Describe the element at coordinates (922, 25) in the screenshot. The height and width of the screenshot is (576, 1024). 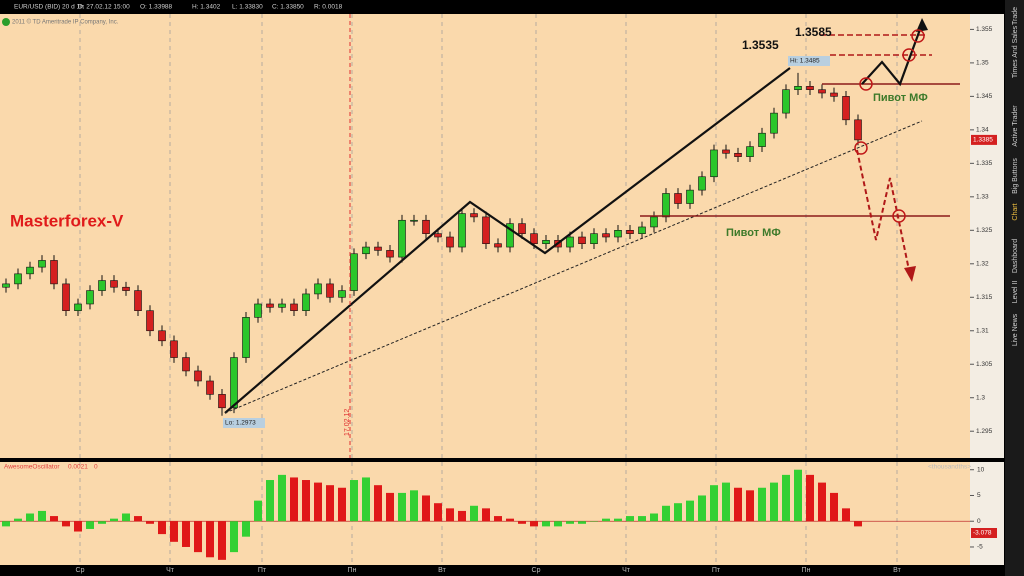
I see `arrow-head` at that location.